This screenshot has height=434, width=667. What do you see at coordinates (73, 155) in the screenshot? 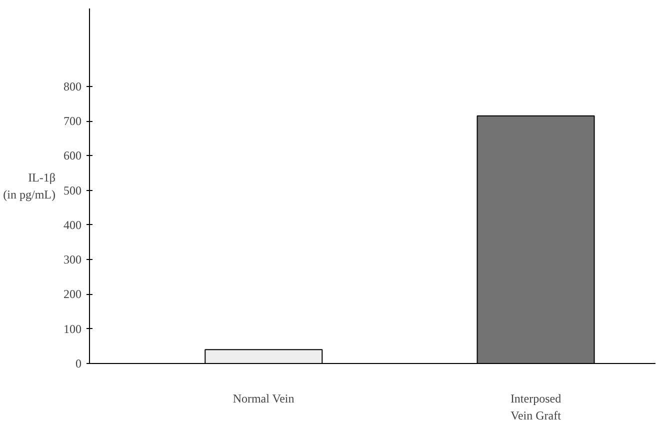
I see `y-tick-label: 600` at bounding box center [73, 155].